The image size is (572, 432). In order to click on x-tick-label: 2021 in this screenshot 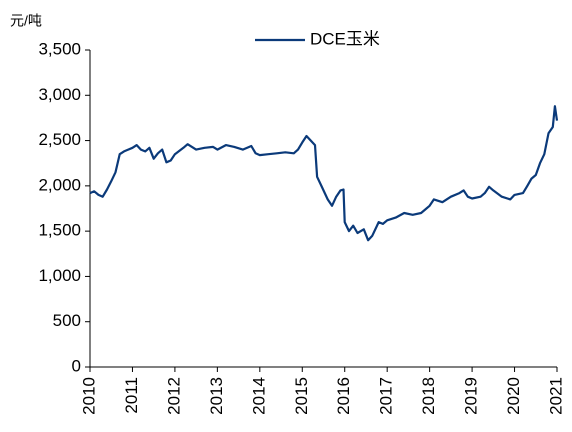, I will do `click(555, 396)`.